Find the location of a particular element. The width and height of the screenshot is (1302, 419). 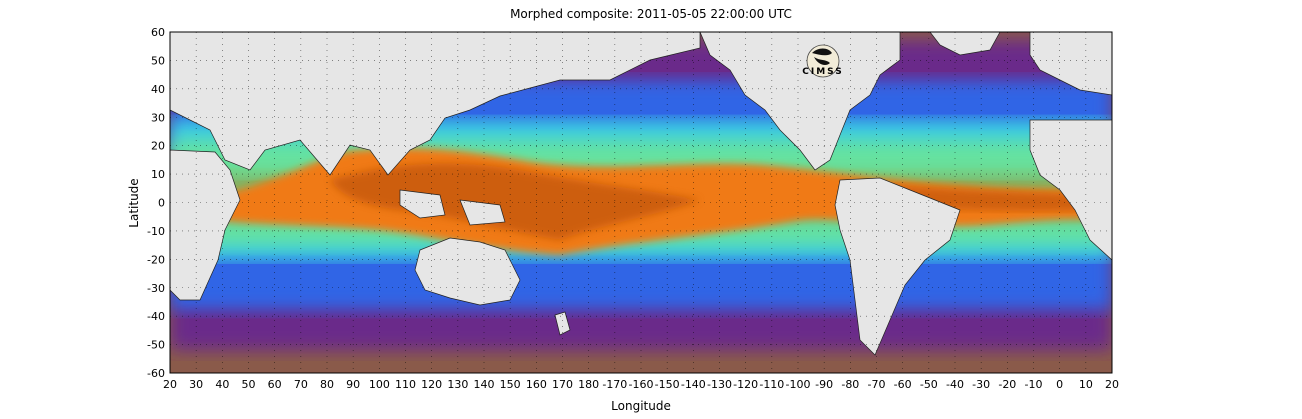

x-axis-label: Longitude is located at coordinates (641, 406).